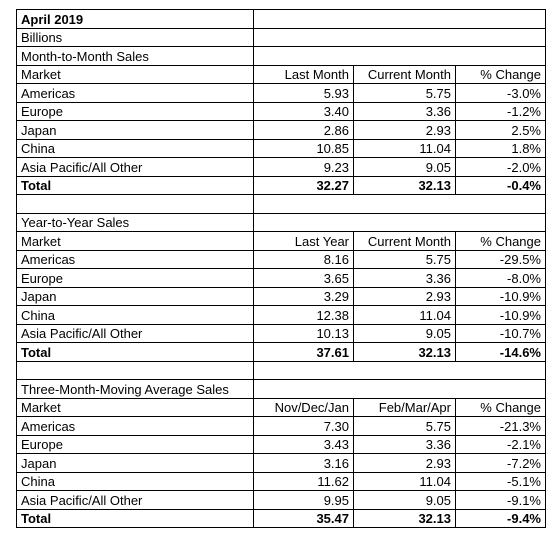  Describe the element at coordinates (135, 56) in the screenshot. I see `section-title: Month-to-Month Sales` at that location.